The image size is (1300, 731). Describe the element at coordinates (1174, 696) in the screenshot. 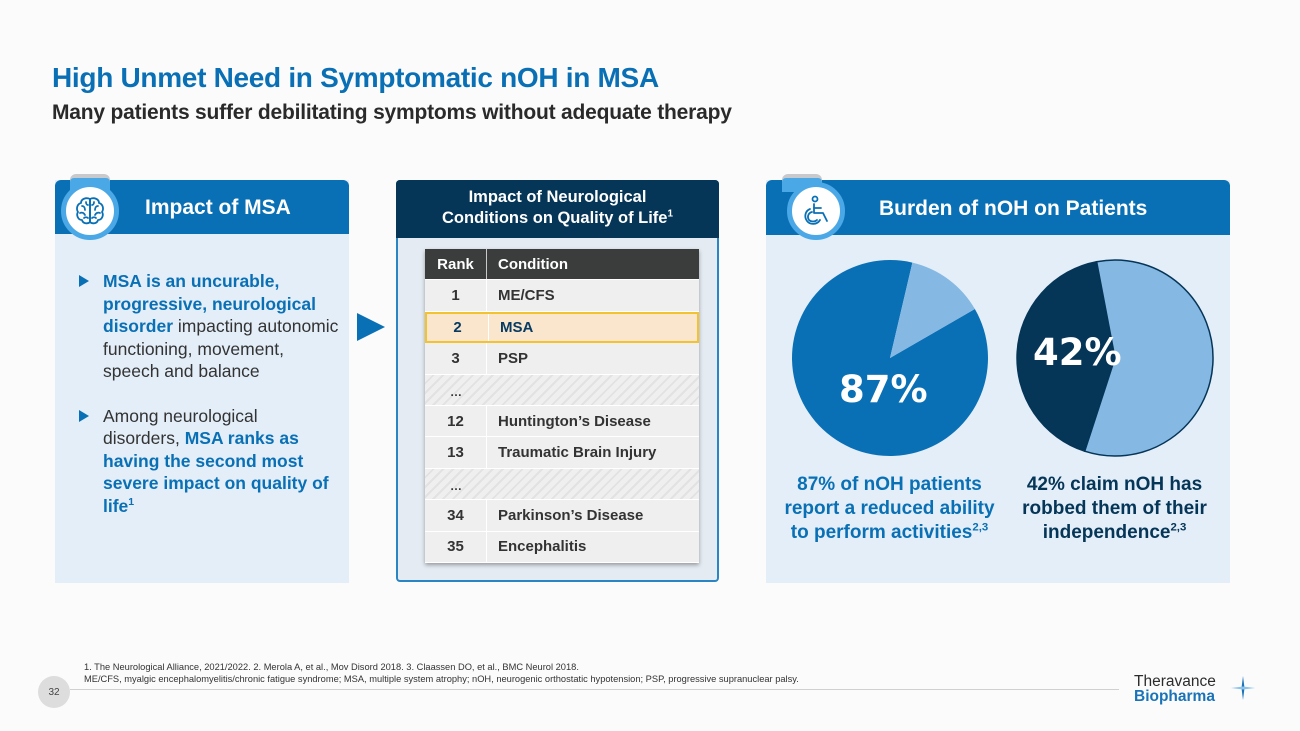

I see `logo-text-line2: Biopharma` at that location.